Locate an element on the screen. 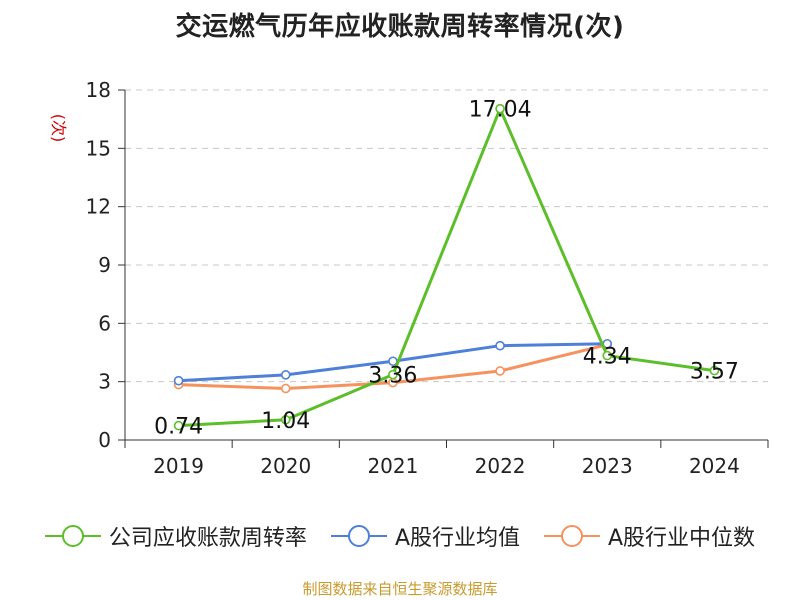 This screenshot has width=800, height=600. x-tick-label: 2021 is located at coordinates (392, 466).